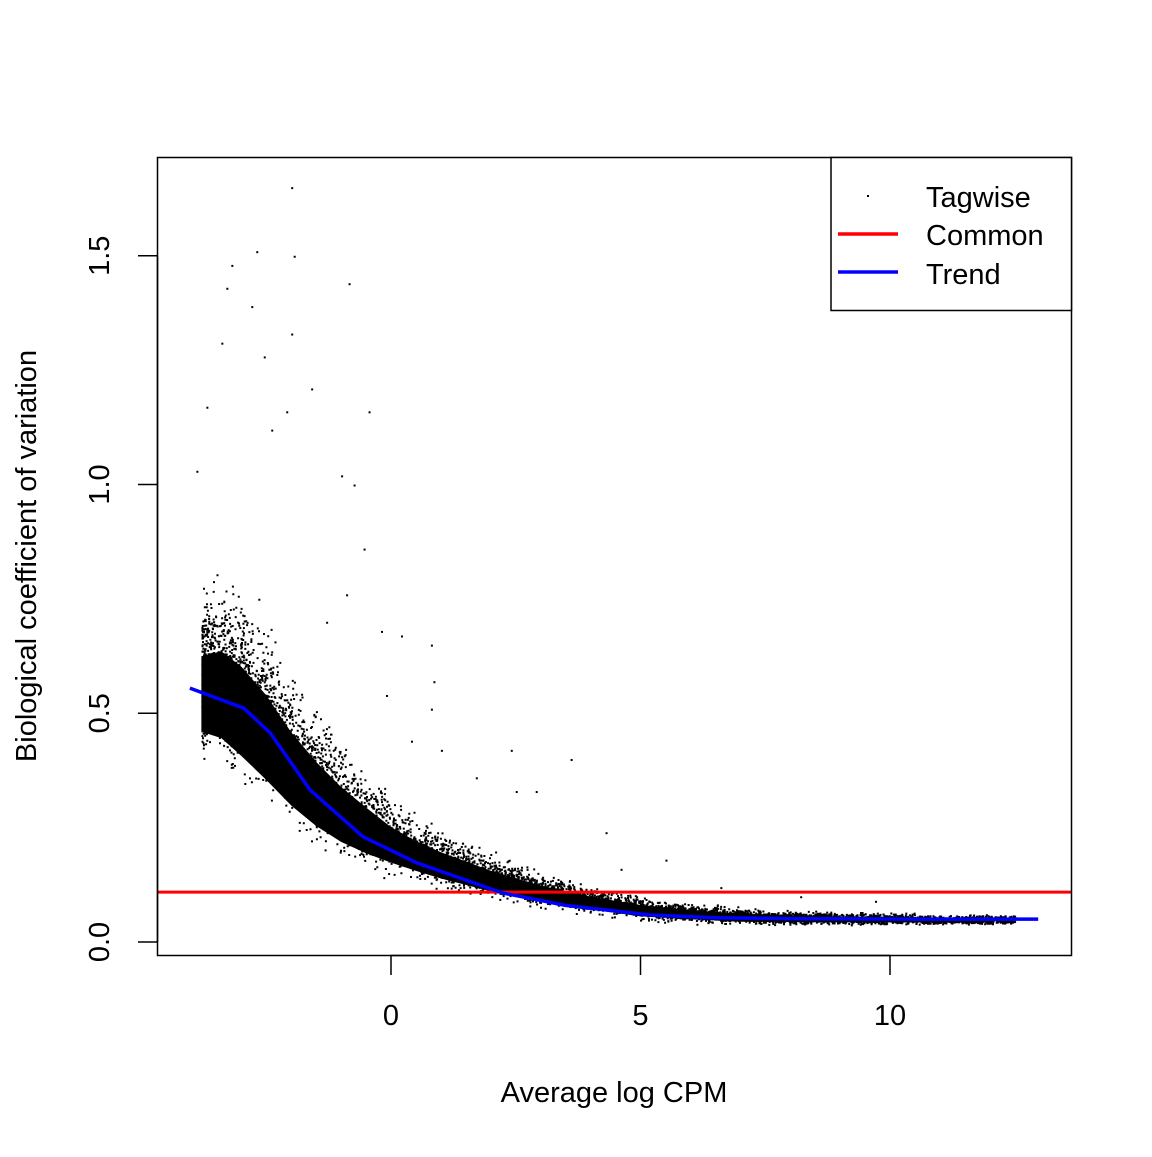 The height and width of the screenshot is (1157, 1152). What do you see at coordinates (644, 993) in the screenshot?
I see `x-axis: 0 5 10` at bounding box center [644, 993].